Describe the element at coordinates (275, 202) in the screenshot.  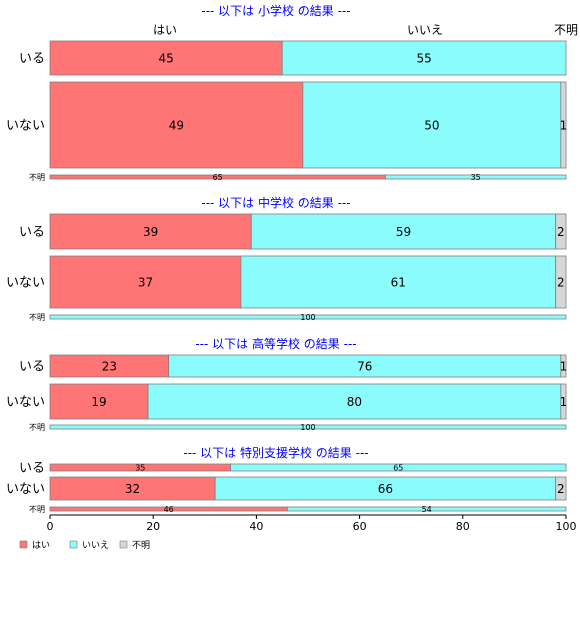
I see `panel-title: --- 以下は 中学校 の結果 ---` at that location.